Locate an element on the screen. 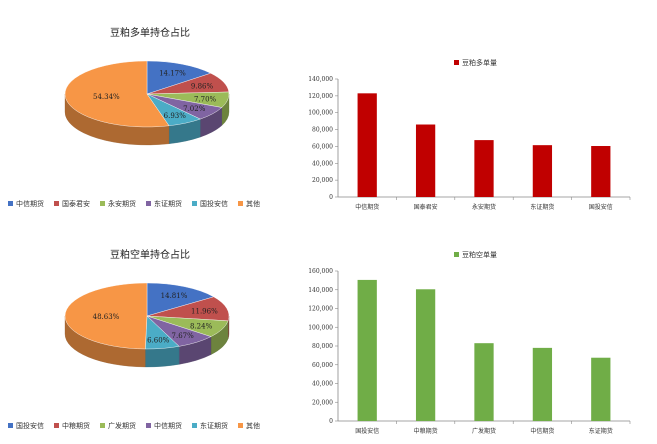  pie-percent-label: 14.81% is located at coordinates (174, 296).